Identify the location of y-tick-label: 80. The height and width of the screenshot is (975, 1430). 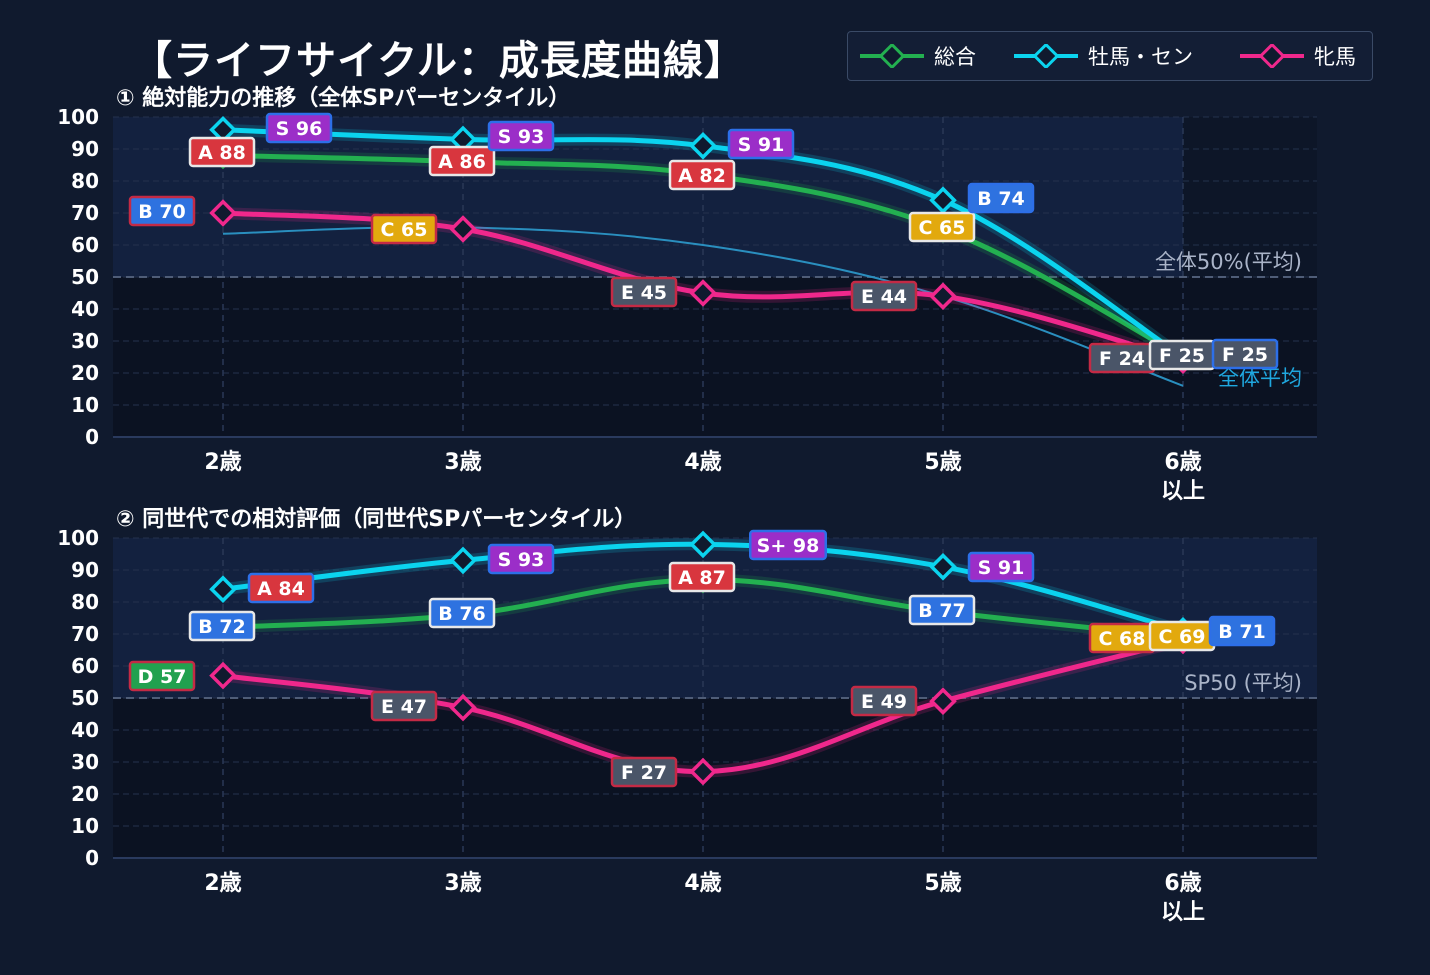
(85, 602).